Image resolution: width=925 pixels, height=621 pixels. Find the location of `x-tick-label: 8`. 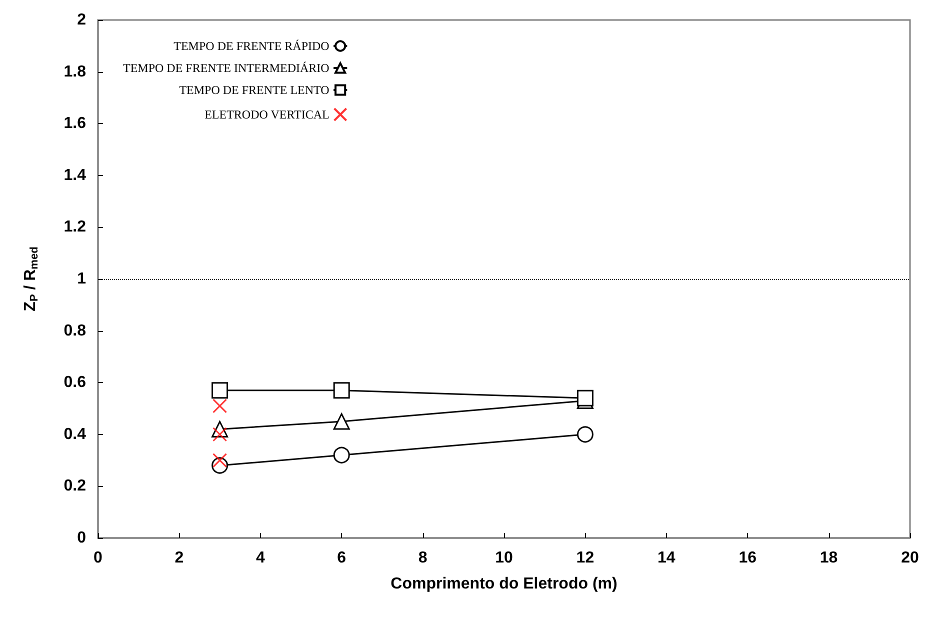

x-tick-label: 8 is located at coordinates (423, 558).